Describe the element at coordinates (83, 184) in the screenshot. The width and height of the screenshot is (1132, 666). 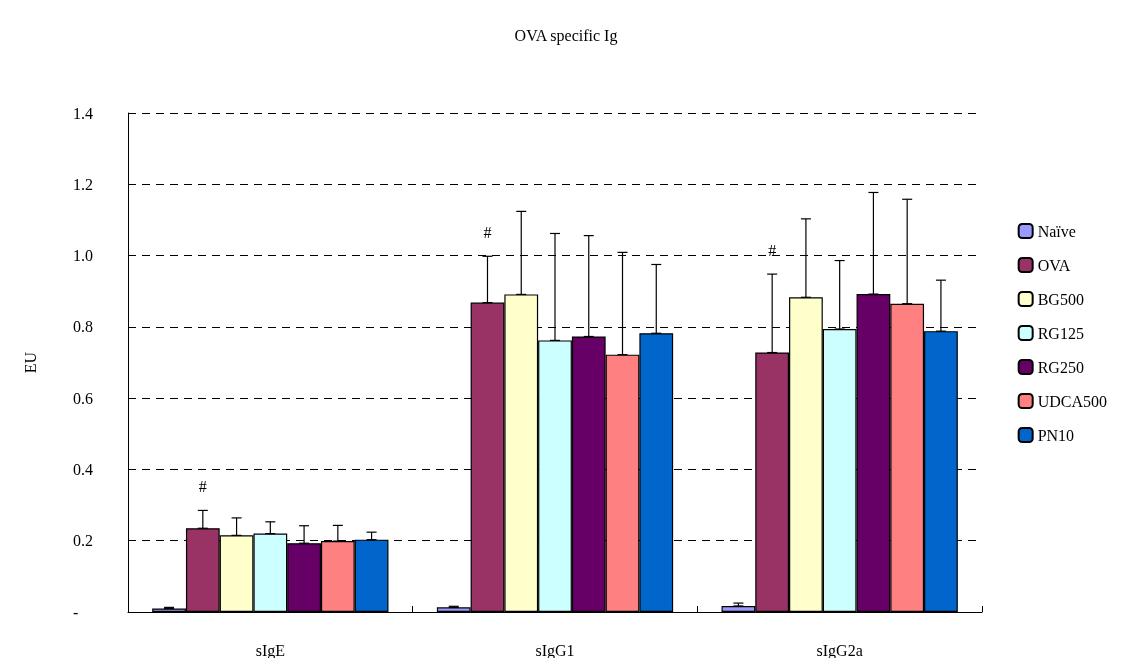
I see `y-tick-label: 1.2` at that location.